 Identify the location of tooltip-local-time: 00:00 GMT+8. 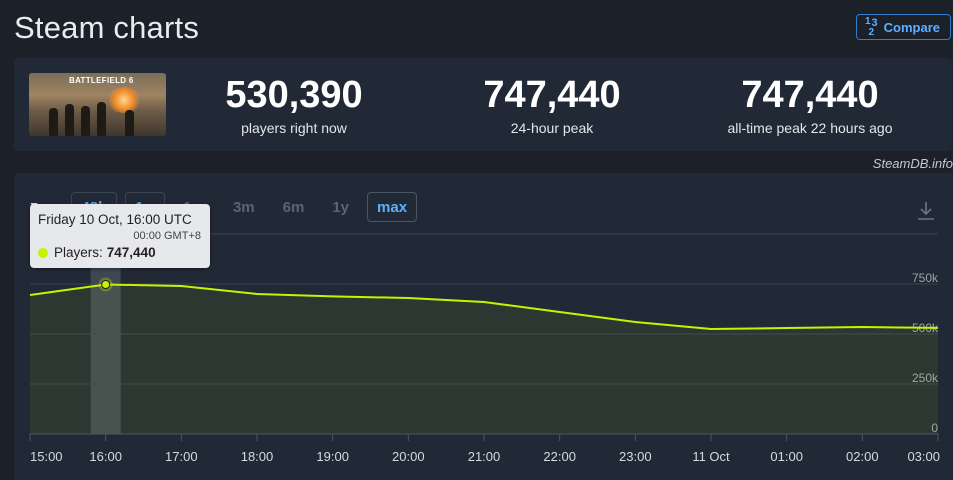
(167, 236).